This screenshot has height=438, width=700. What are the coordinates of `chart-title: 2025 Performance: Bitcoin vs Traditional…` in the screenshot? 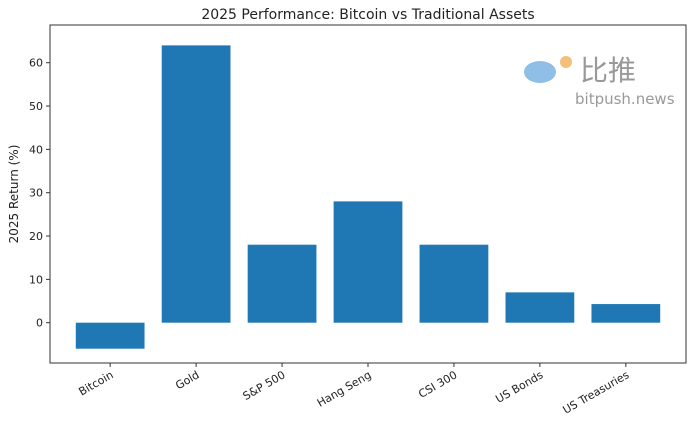 It's located at (367, 15).